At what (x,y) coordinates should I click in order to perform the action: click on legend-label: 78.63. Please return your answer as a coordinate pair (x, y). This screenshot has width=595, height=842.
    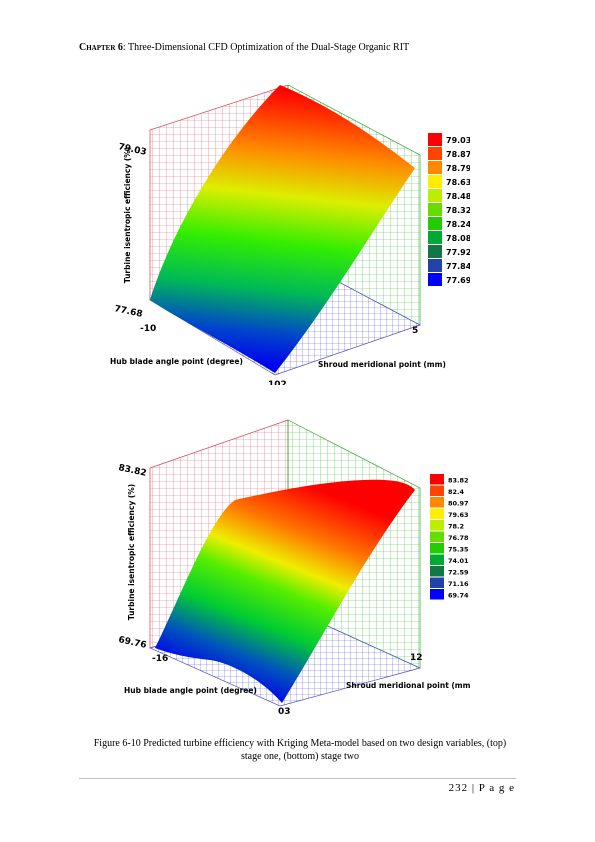
    Looking at the image, I should click on (458, 182).